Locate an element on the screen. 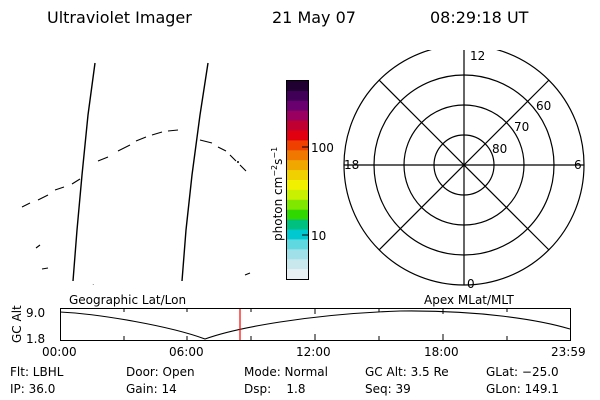 This screenshot has width=600, height=400. param-seq: Seq: 39 is located at coordinates (388, 389).